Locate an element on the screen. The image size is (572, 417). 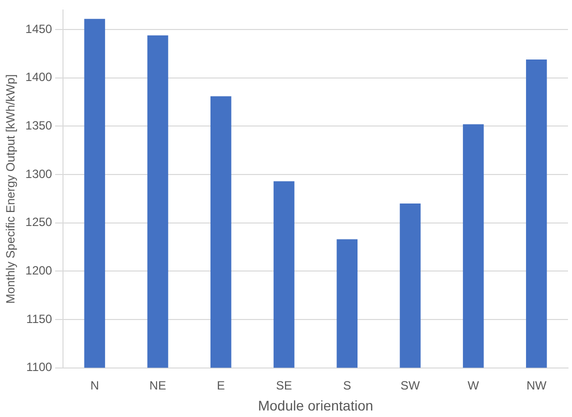
y-tick-label: 1450 is located at coordinates (38, 29).